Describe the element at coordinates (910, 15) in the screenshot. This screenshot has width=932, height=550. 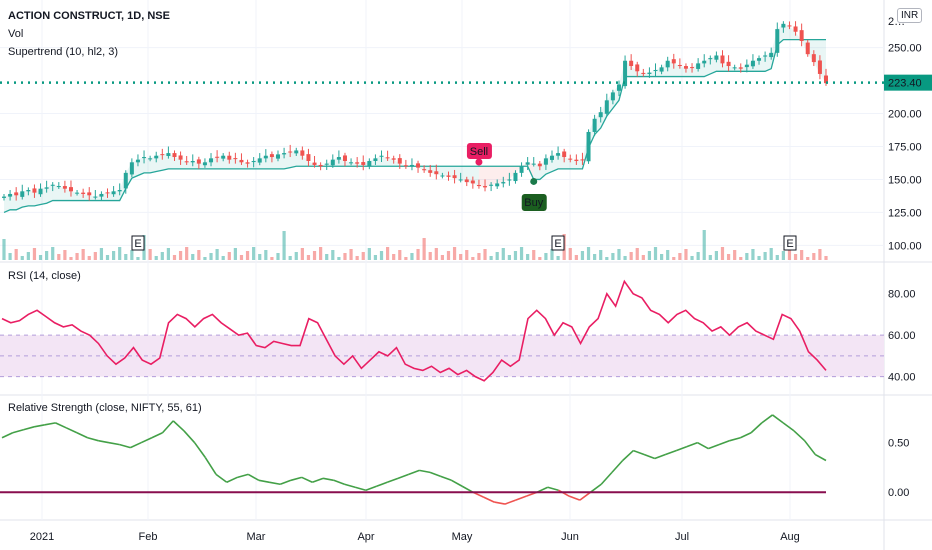
I see `currency-badge: INR` at that location.